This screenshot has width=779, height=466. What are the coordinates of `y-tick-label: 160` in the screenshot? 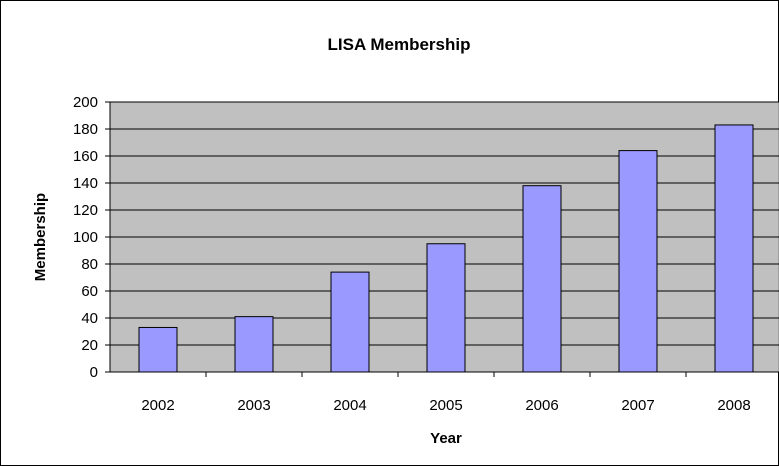 It's located at (85, 156).